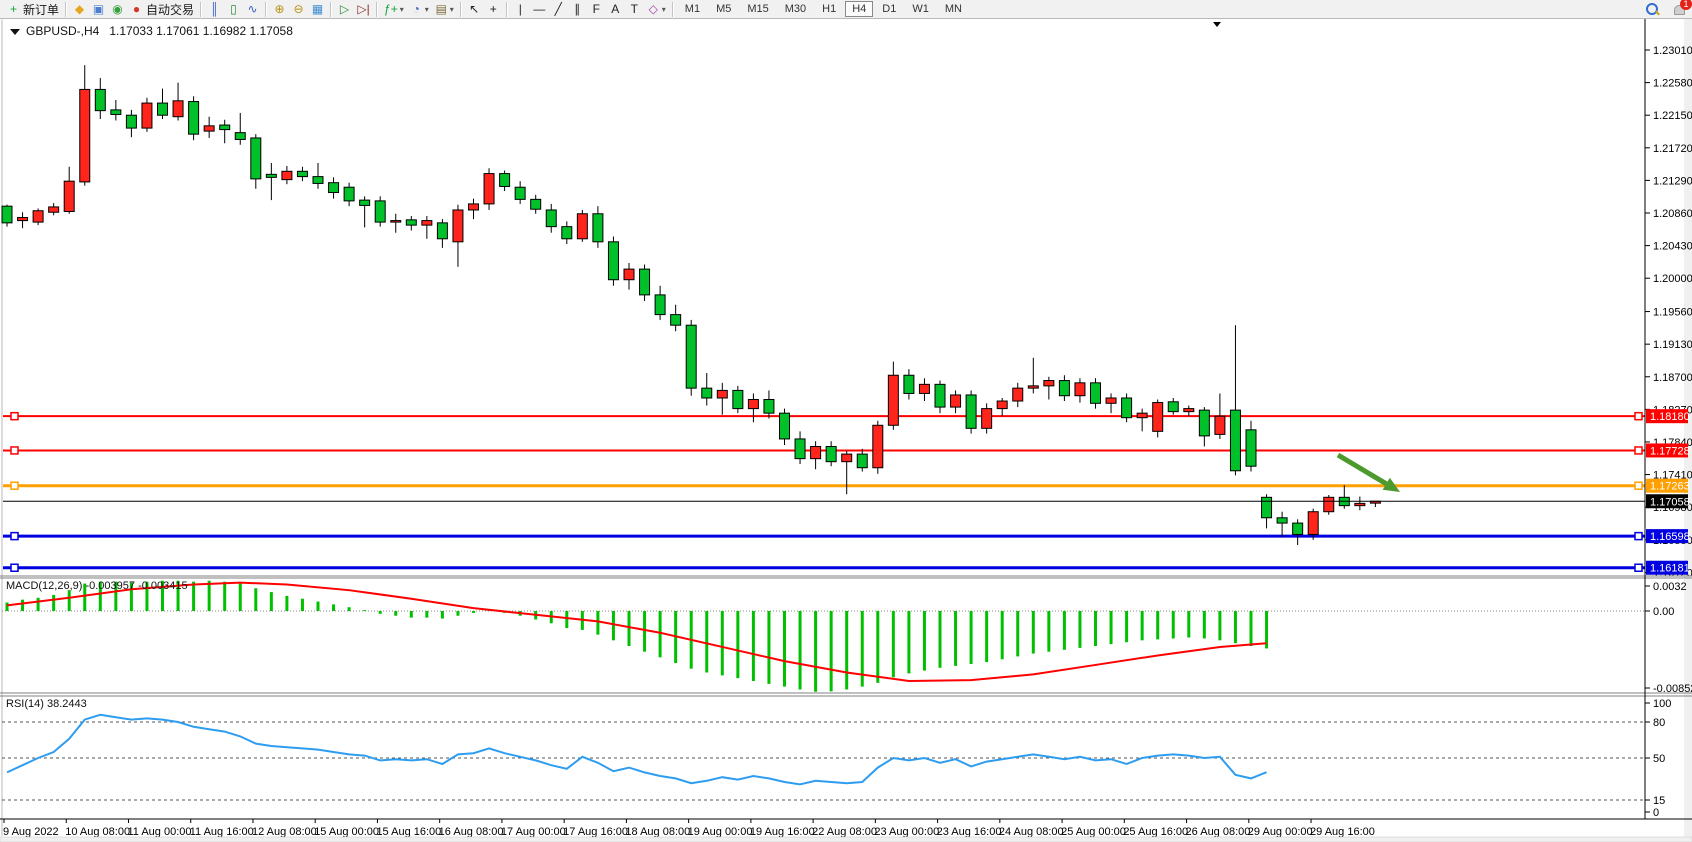 This screenshot has width=1692, height=842. Describe the element at coordinates (636, 632) in the screenshot. I see `macd-signal-line` at that location.